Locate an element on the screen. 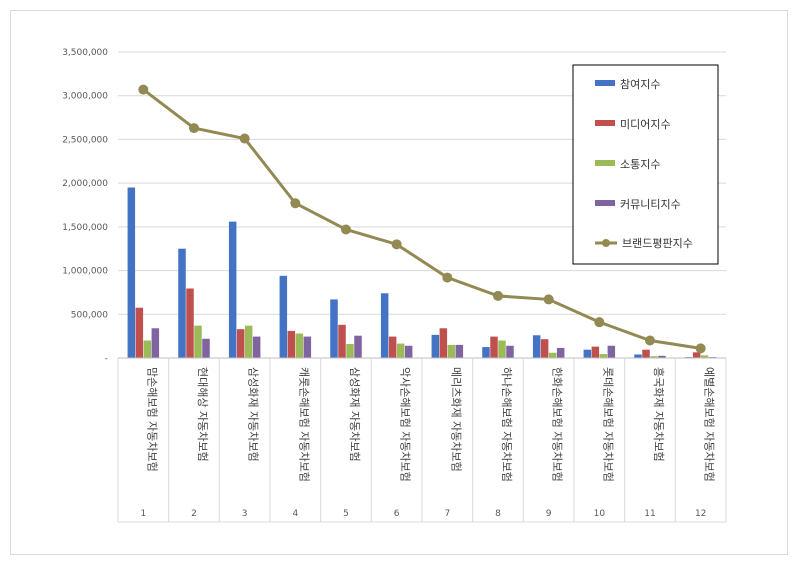 The image size is (800, 567). category-index: 5 is located at coordinates (346, 514).